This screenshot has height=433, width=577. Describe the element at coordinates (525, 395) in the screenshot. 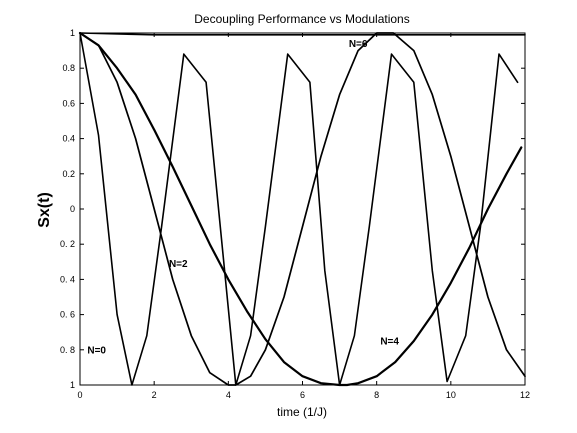

I see `x-tick-label: 12` at that location.